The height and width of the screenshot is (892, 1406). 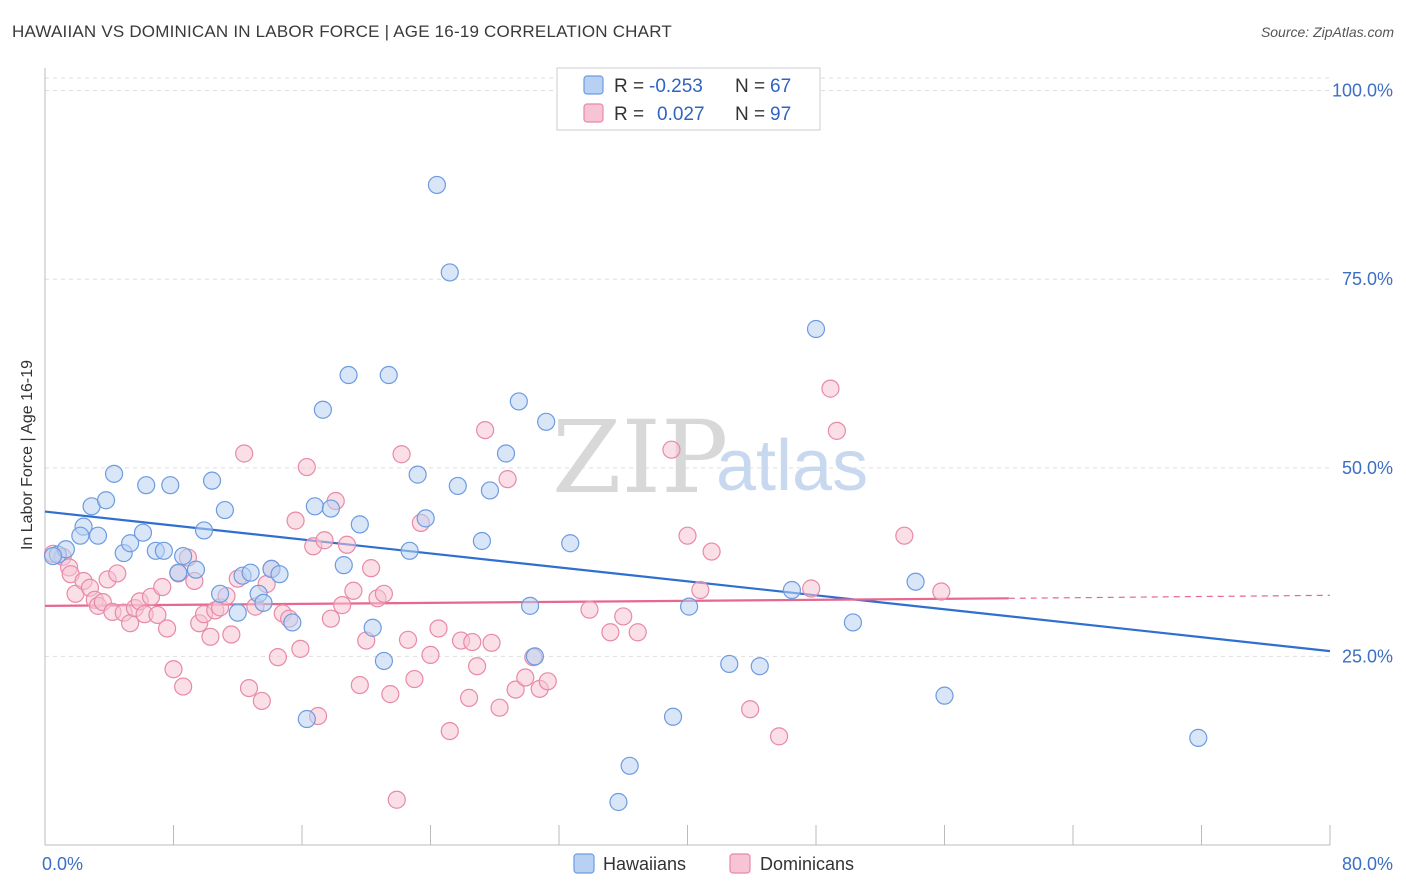 I want to click on stats-r-value-dominicans: 0.027, so click(x=681, y=114).